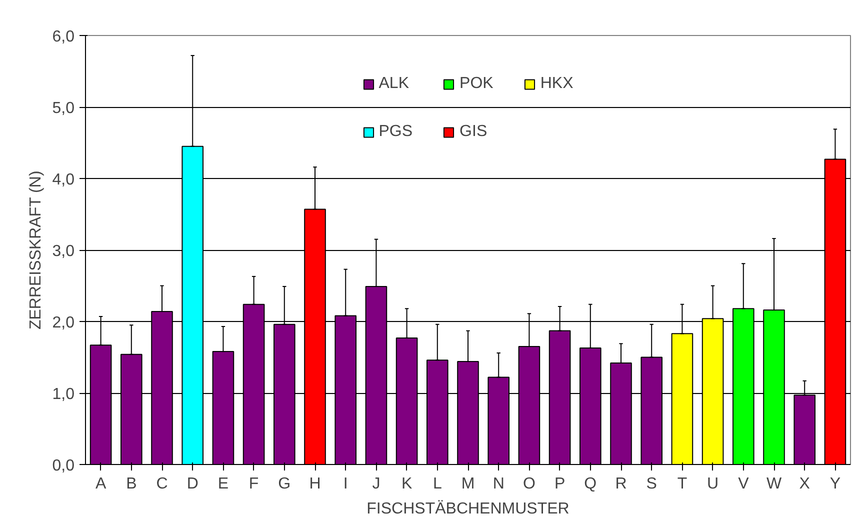 The image size is (865, 520). Describe the element at coordinates (223, 484) in the screenshot. I see `x-tick-label: E` at that location.